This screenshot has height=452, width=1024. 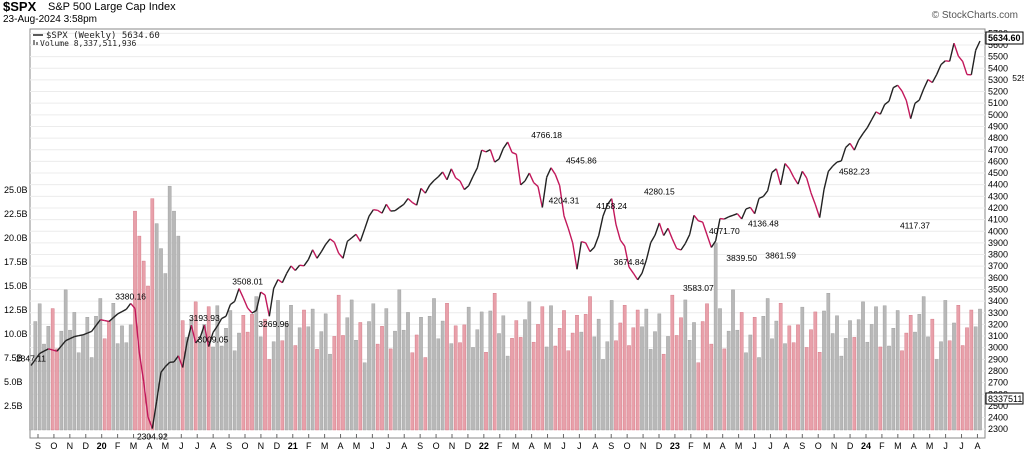 What do you see at coordinates (998, 383) in the screenshot?
I see `price-tick-label: 2700` at bounding box center [998, 383].